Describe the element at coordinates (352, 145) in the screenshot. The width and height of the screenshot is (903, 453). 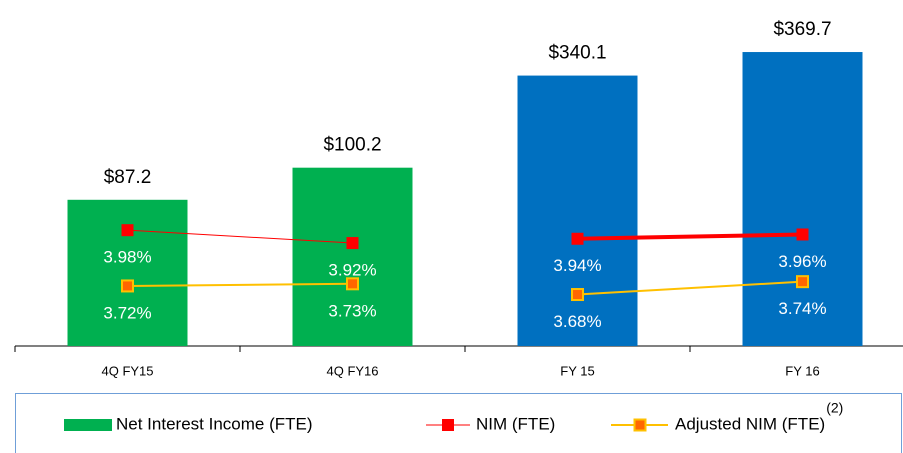
I see `bar-value-label: $100.2` at that location.